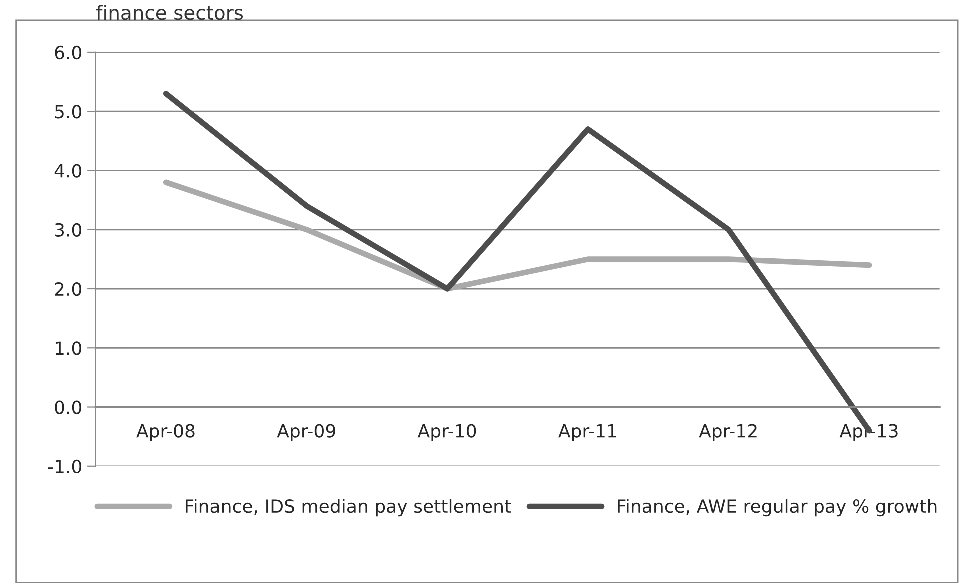  What do you see at coordinates (306, 433) in the screenshot?
I see `x-tick-label: Apr-09` at bounding box center [306, 433].